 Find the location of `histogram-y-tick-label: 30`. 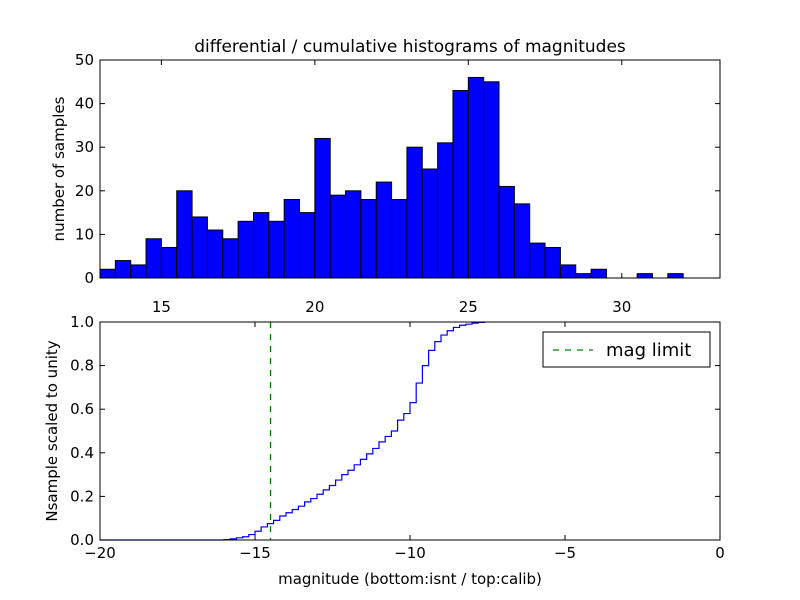

histogram-y-tick-label: 30 is located at coordinates (84, 147).